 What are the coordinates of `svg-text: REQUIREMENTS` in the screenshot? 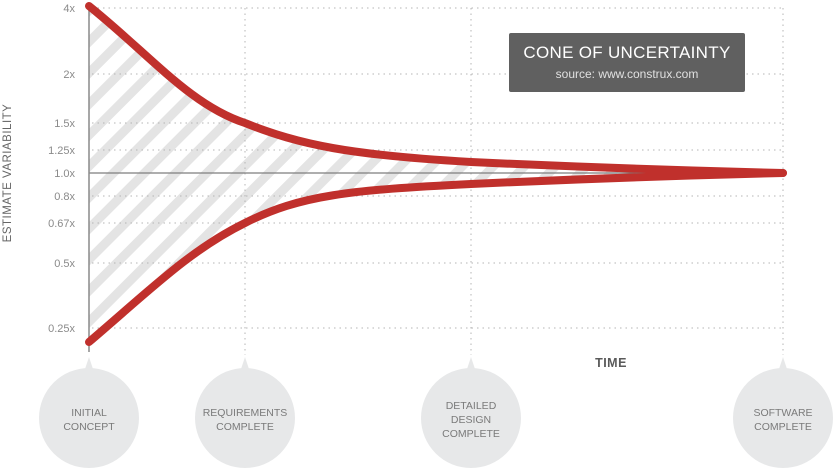 It's located at (245, 413).